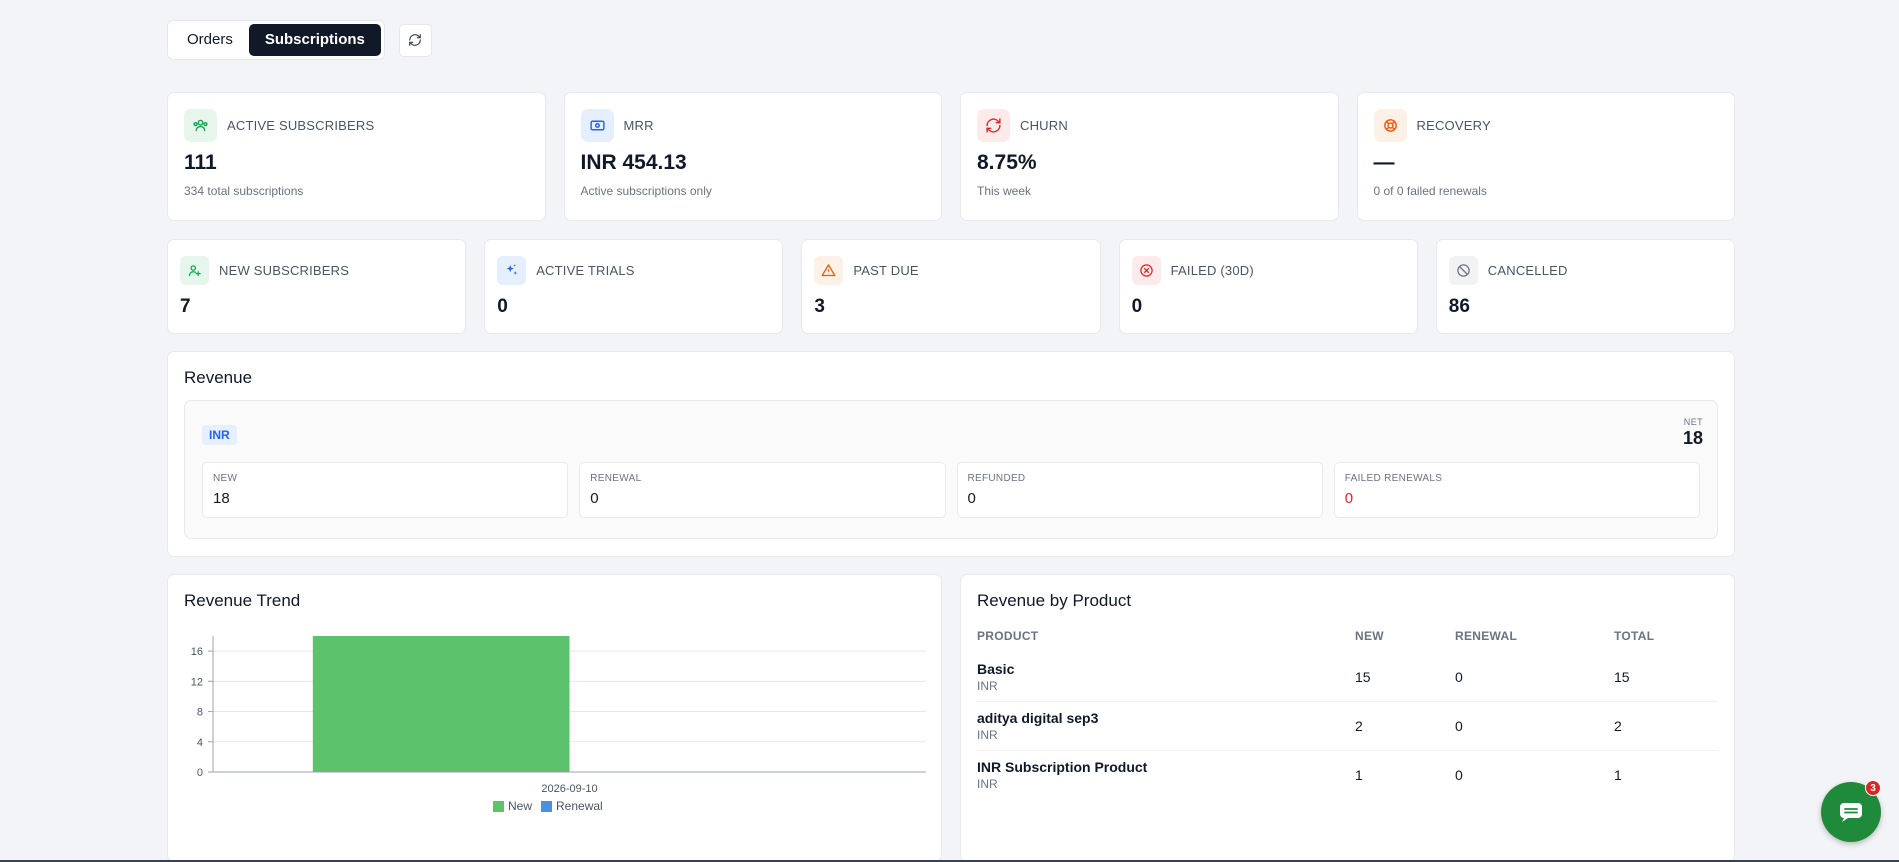 The image size is (1899, 862). What do you see at coordinates (200, 713) in the screenshot?
I see `y-tick-label: 8` at bounding box center [200, 713].